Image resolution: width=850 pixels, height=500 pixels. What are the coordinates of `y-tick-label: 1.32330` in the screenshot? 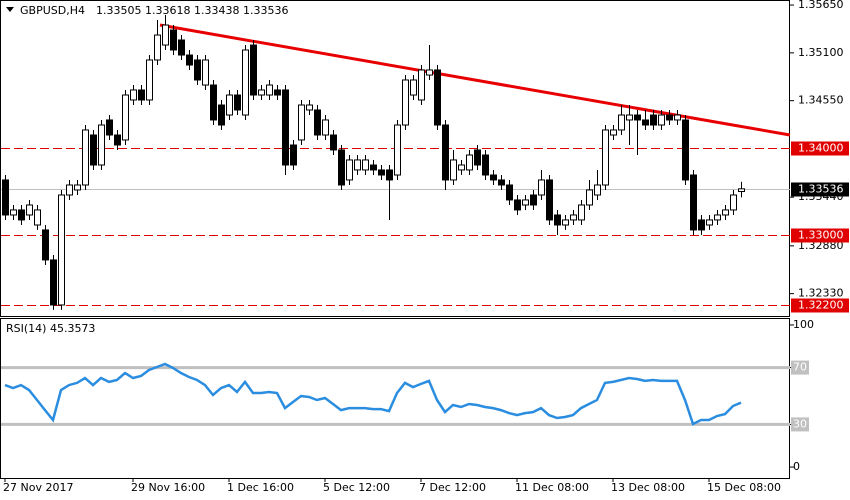 It's located at (821, 293).